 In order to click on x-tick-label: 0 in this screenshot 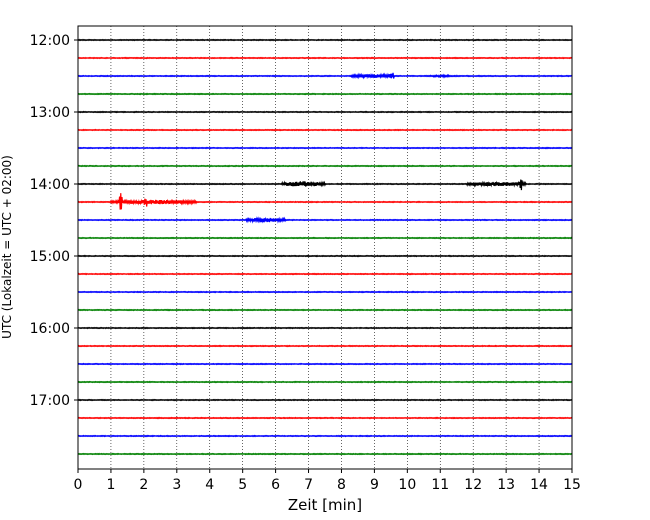, I will do `click(78, 485)`.